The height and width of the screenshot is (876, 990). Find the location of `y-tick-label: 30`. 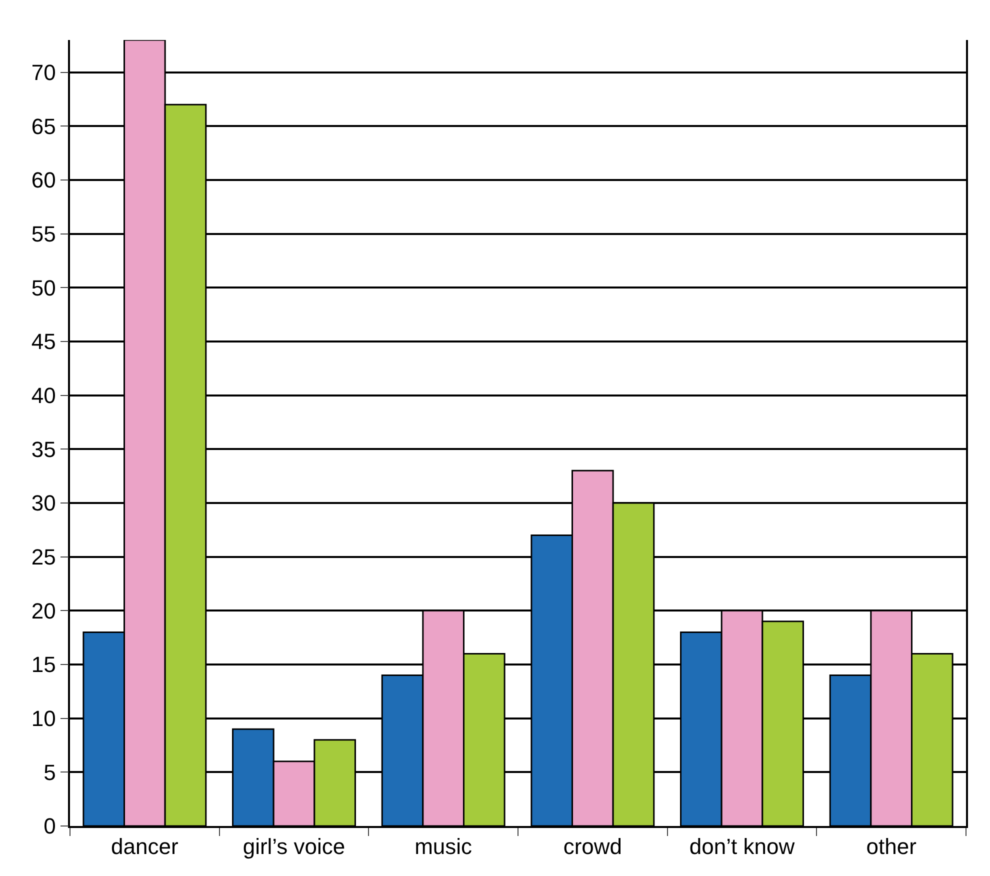

y-tick-label: 30 is located at coordinates (43, 503).